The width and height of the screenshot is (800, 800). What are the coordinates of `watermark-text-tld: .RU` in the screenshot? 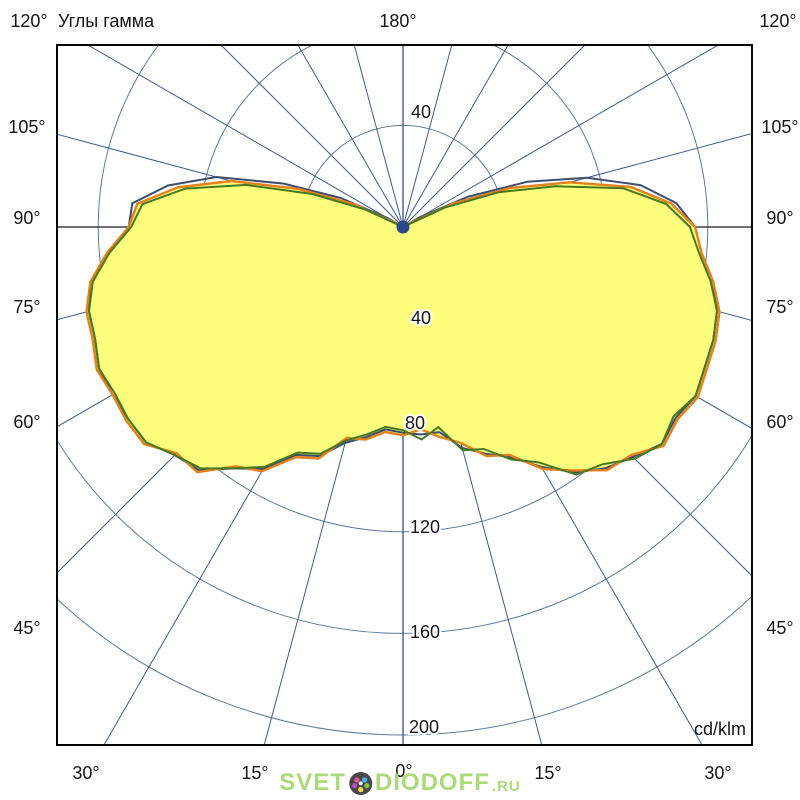 It's located at (506, 786).